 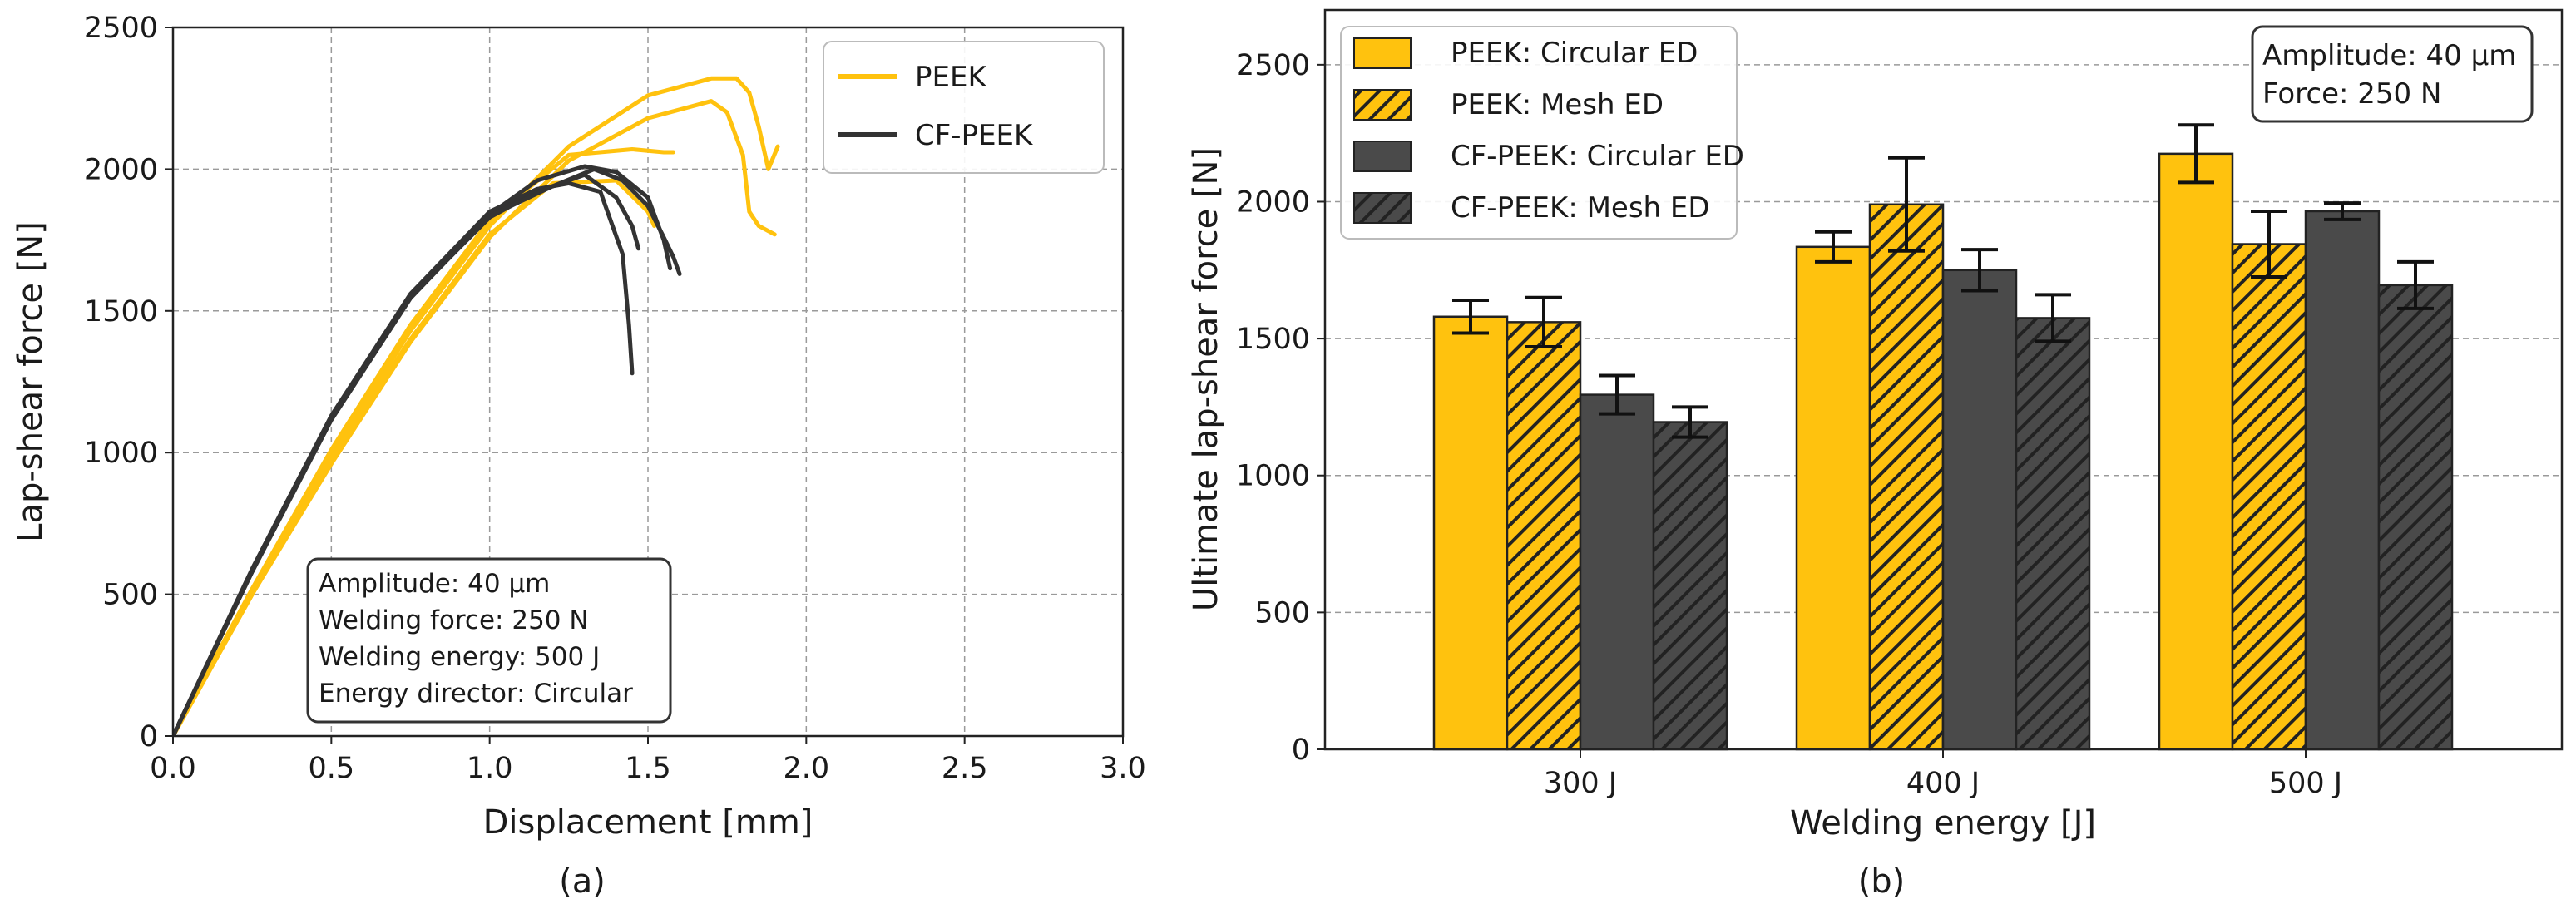 I want to click on x-tick-label-a: 0.0, so click(x=173, y=768).